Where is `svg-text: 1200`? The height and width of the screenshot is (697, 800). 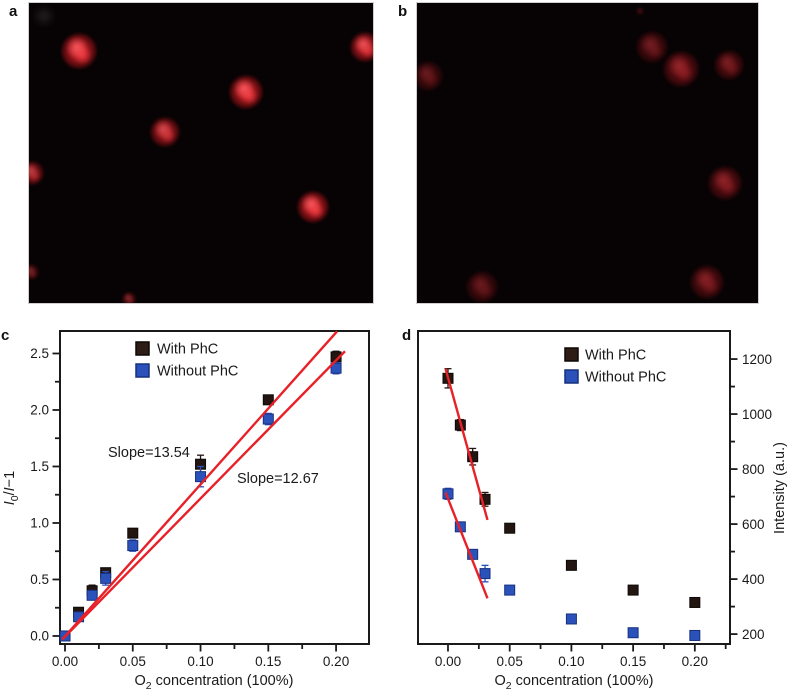 svg-text: 1200 is located at coordinates (757, 359).